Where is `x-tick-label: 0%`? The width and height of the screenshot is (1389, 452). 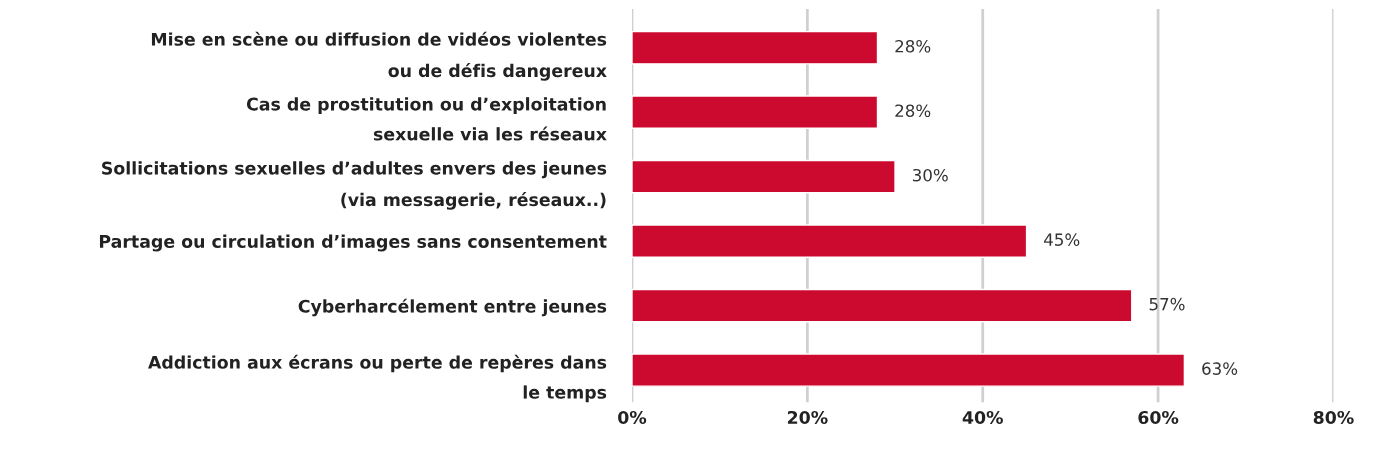
x-tick-label: 0% is located at coordinates (632, 417).